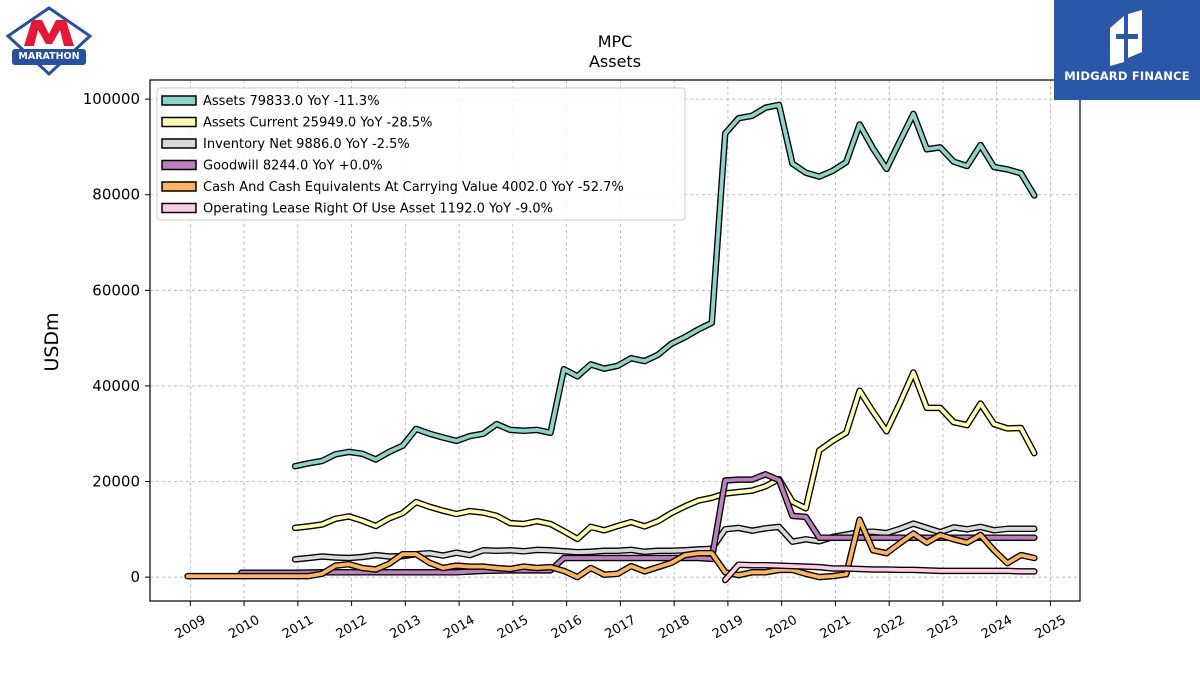  What do you see at coordinates (116, 482) in the screenshot?
I see `y-tick-label: 20000` at bounding box center [116, 482].